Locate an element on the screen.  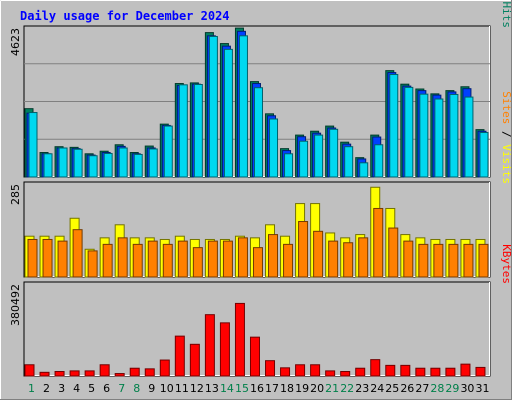
day-label-26: 26 is located at coordinates (407, 388).